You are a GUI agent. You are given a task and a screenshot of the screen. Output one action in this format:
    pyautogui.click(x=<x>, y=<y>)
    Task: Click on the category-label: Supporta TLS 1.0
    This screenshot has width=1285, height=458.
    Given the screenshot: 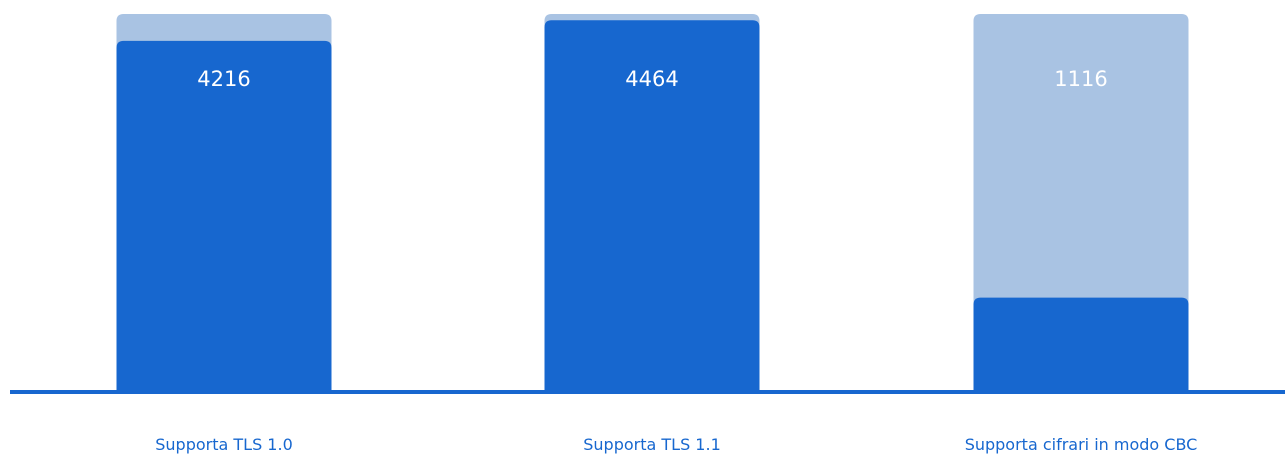 What is the action you would take?
    pyautogui.click(x=224, y=444)
    